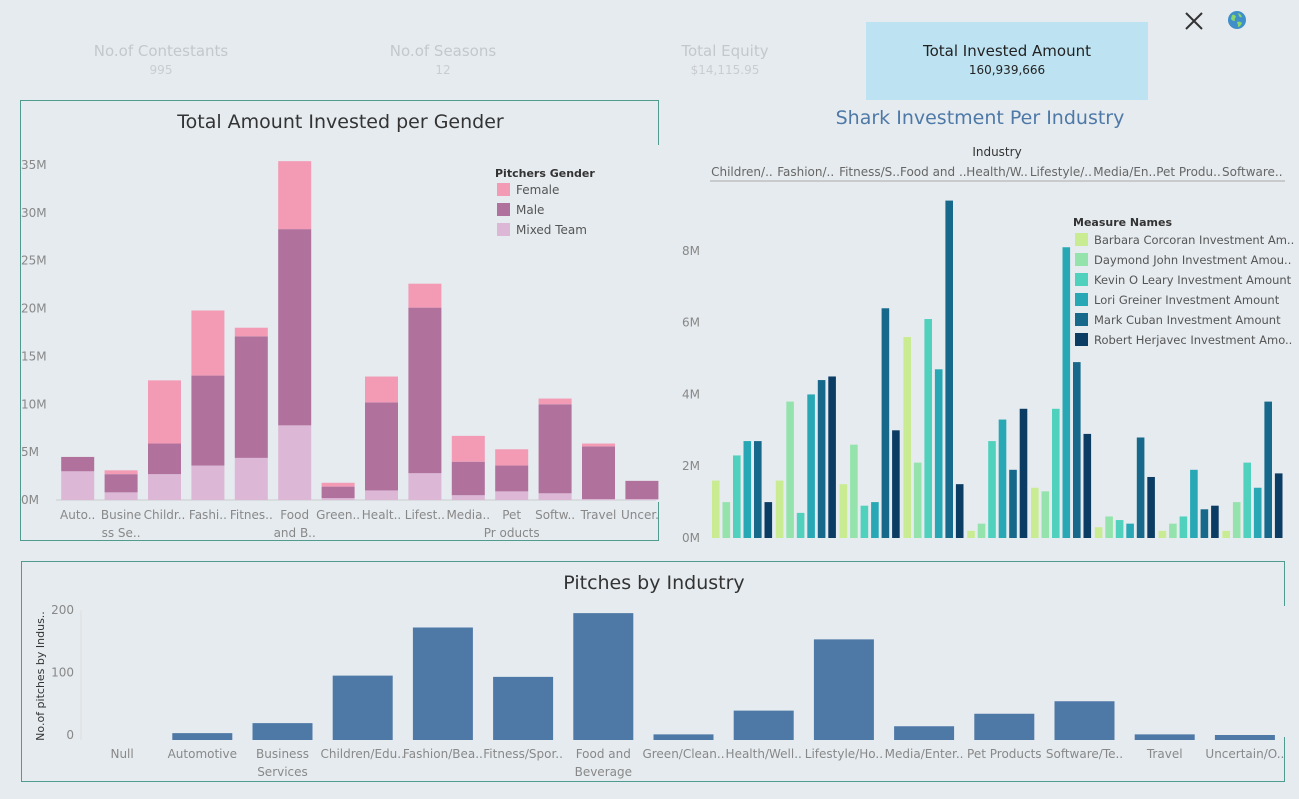 The height and width of the screenshot is (799, 1299). I want to click on x-tick-label: Green/Clean.., so click(683, 754).